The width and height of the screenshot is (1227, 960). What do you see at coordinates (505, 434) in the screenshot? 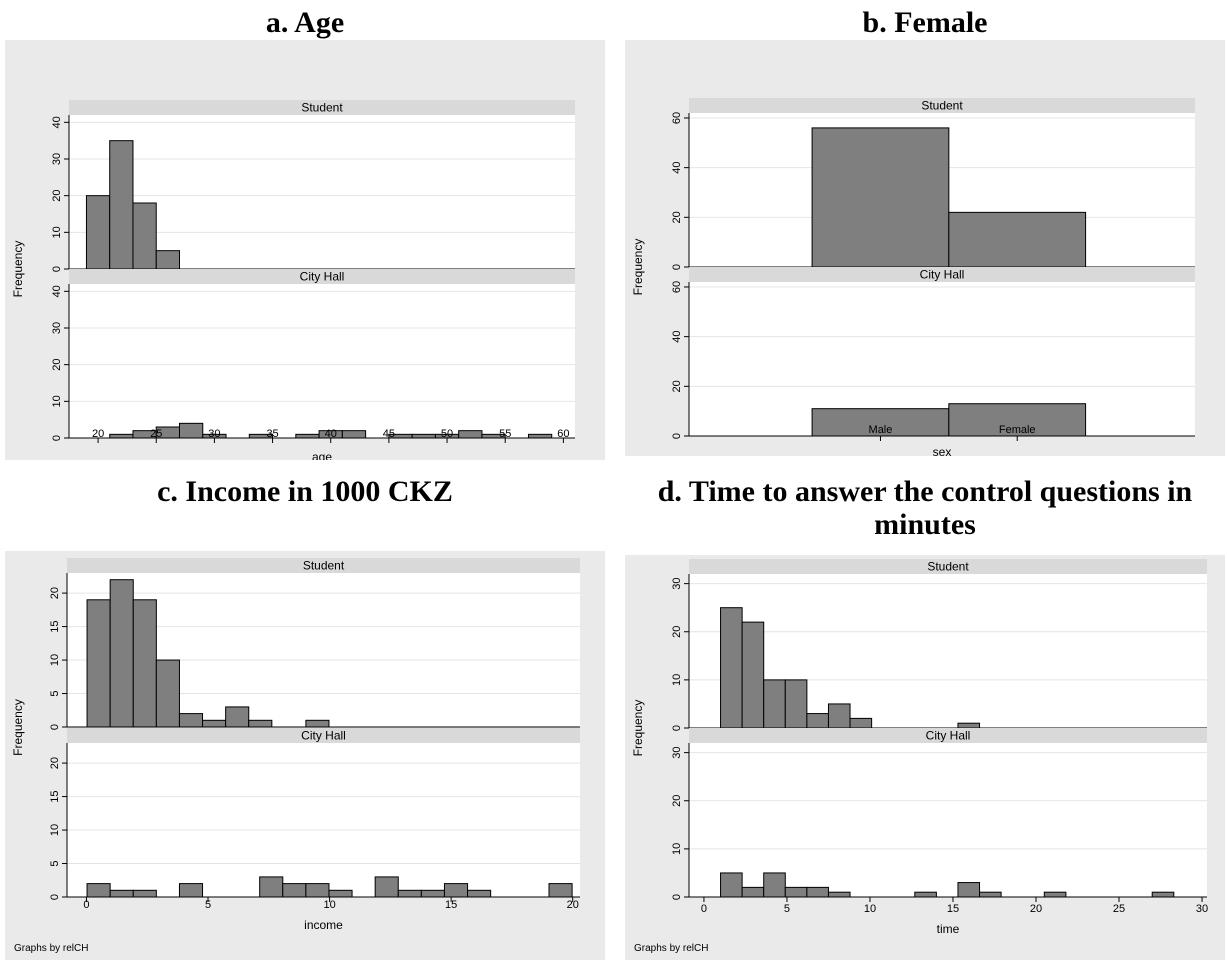
I see `x-tick-label: 55` at bounding box center [505, 434].